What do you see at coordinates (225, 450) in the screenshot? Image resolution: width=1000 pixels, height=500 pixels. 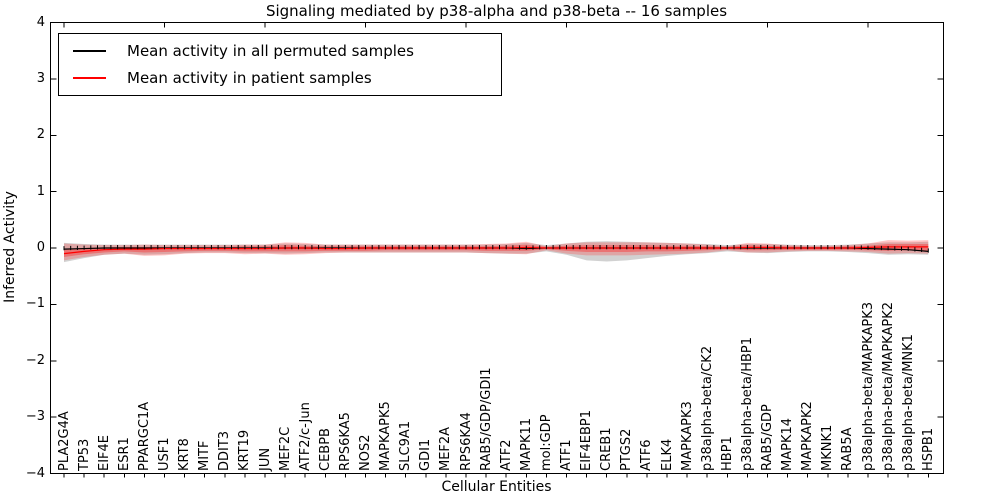 I see `x-tick-label: DDIT3` at bounding box center [225, 450].